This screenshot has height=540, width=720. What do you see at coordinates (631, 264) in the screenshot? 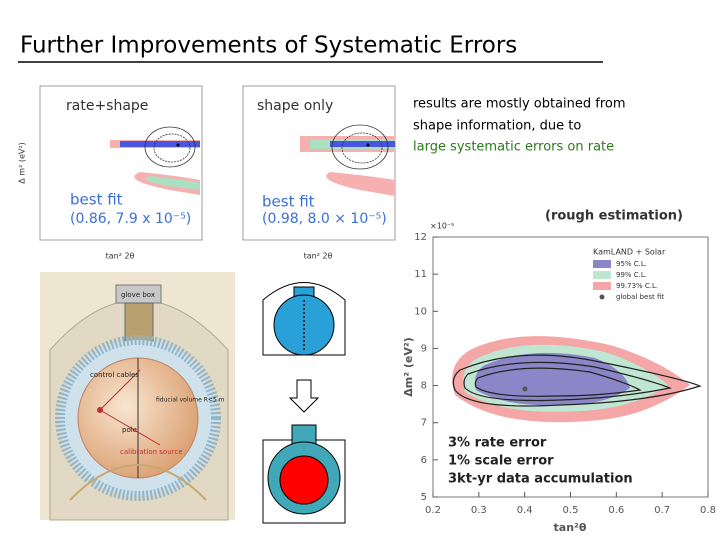
I see `legend-label: 95% C.L.` at bounding box center [631, 264].